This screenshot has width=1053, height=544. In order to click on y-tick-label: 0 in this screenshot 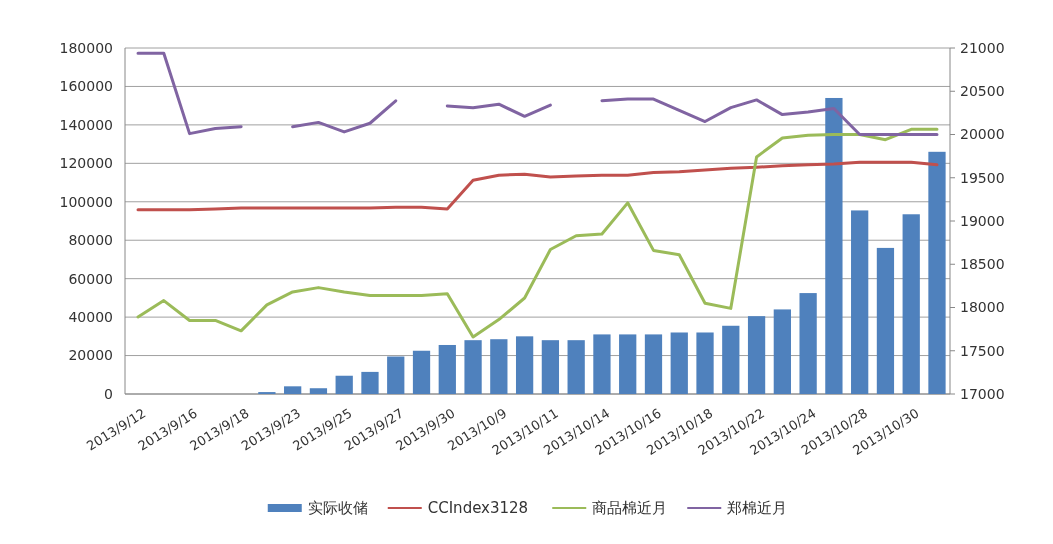, I will do `click(108, 393)`.